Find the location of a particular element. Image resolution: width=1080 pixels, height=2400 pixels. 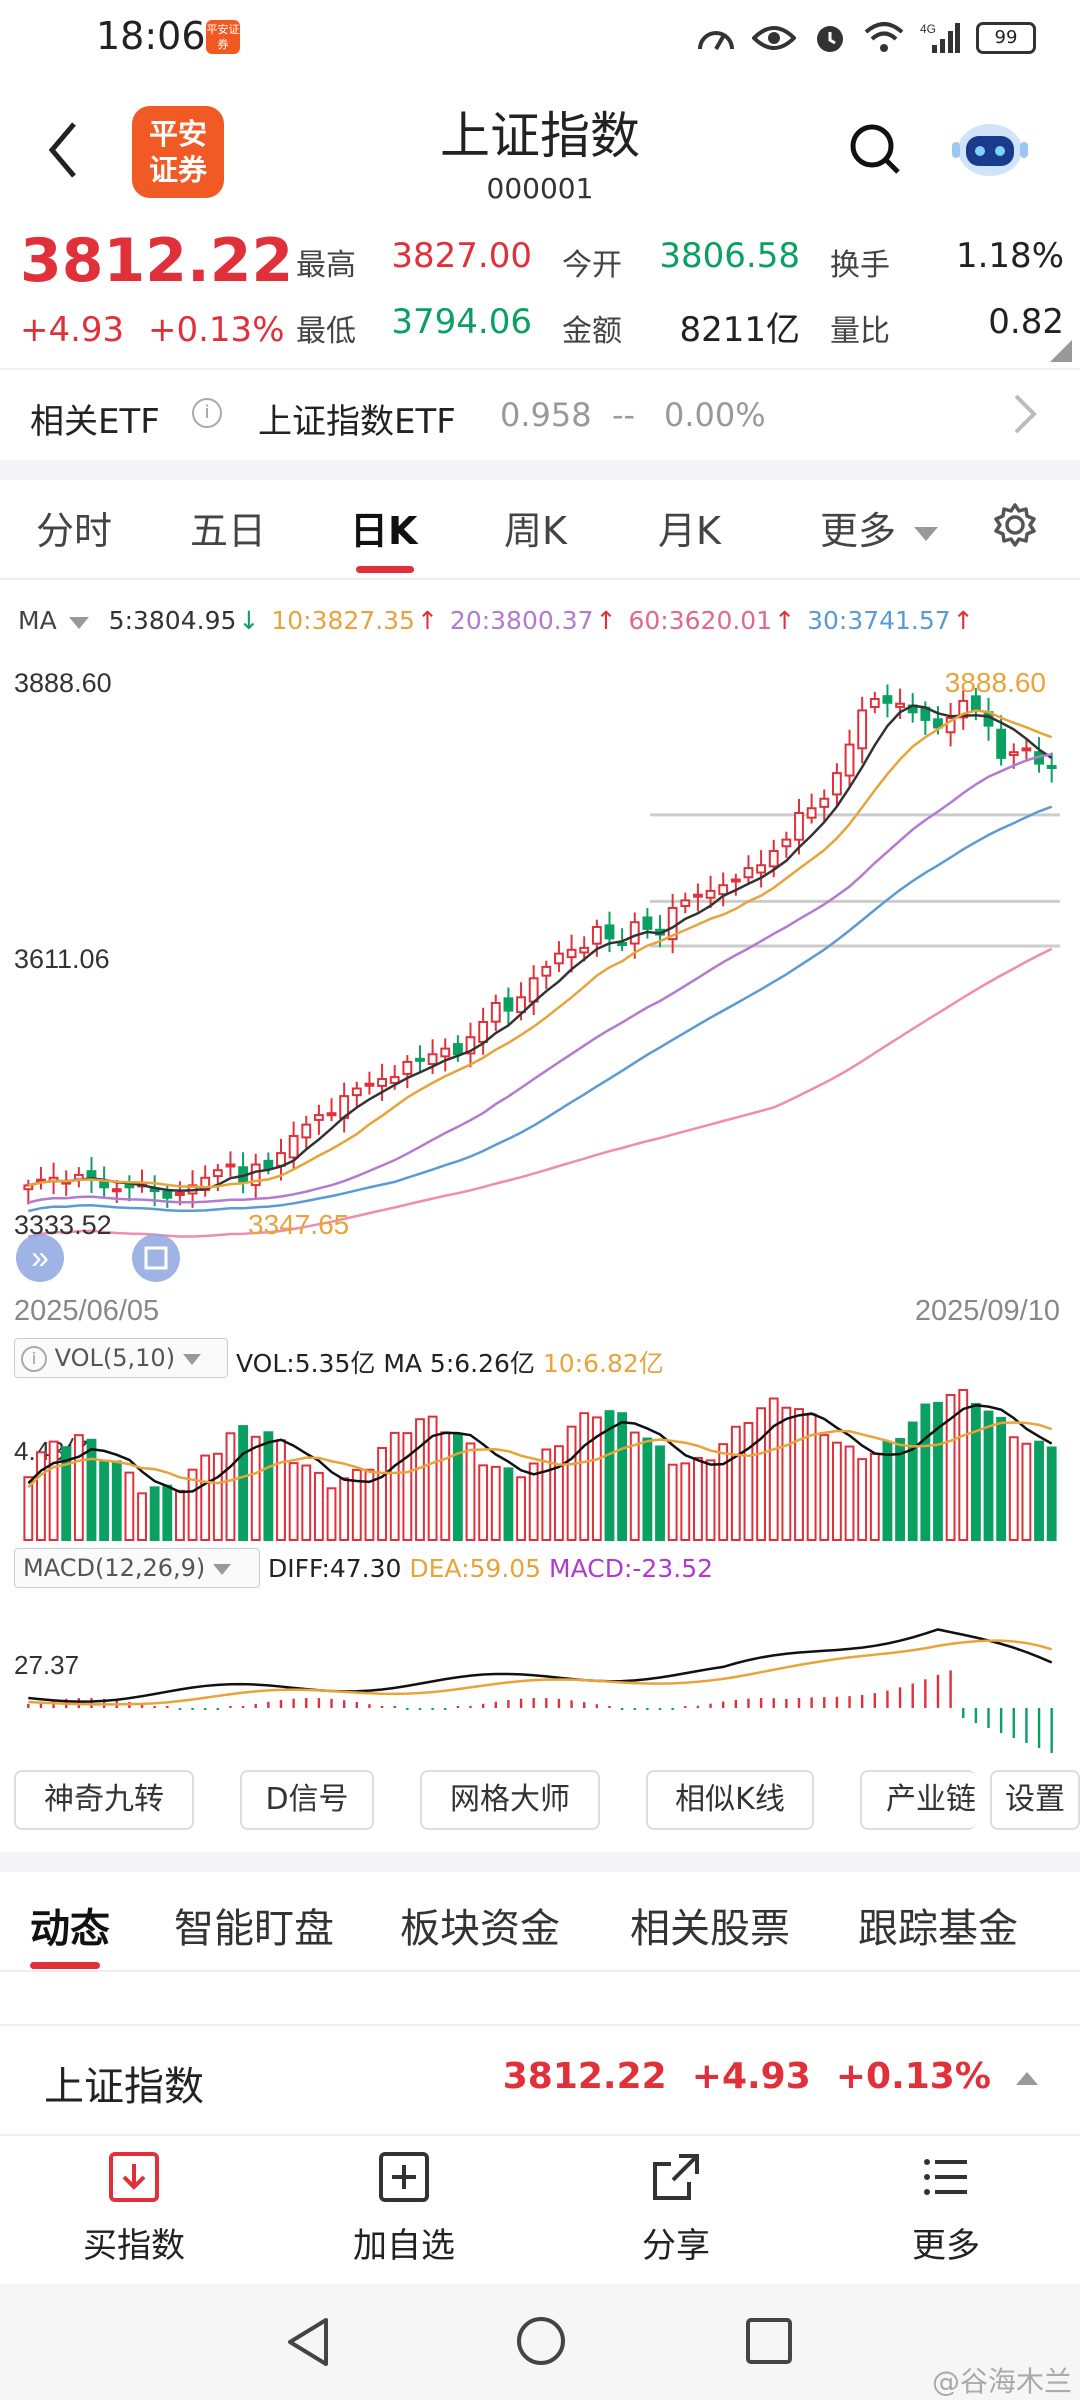

info-icon: i is located at coordinates (207, 413).